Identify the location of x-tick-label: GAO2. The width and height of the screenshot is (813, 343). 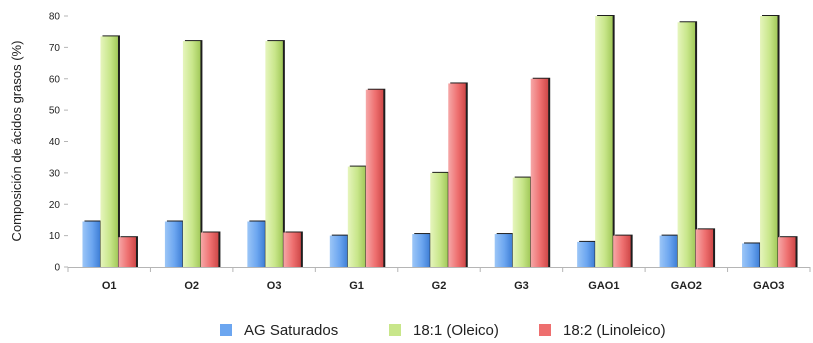
(686, 286).